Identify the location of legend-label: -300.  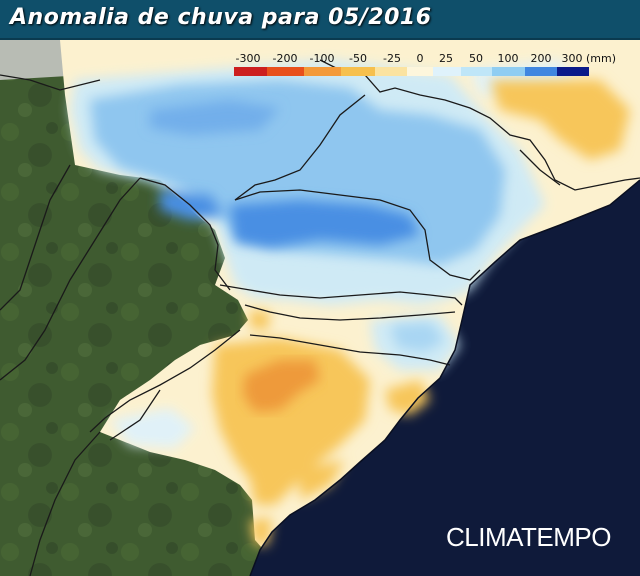
(248, 58).